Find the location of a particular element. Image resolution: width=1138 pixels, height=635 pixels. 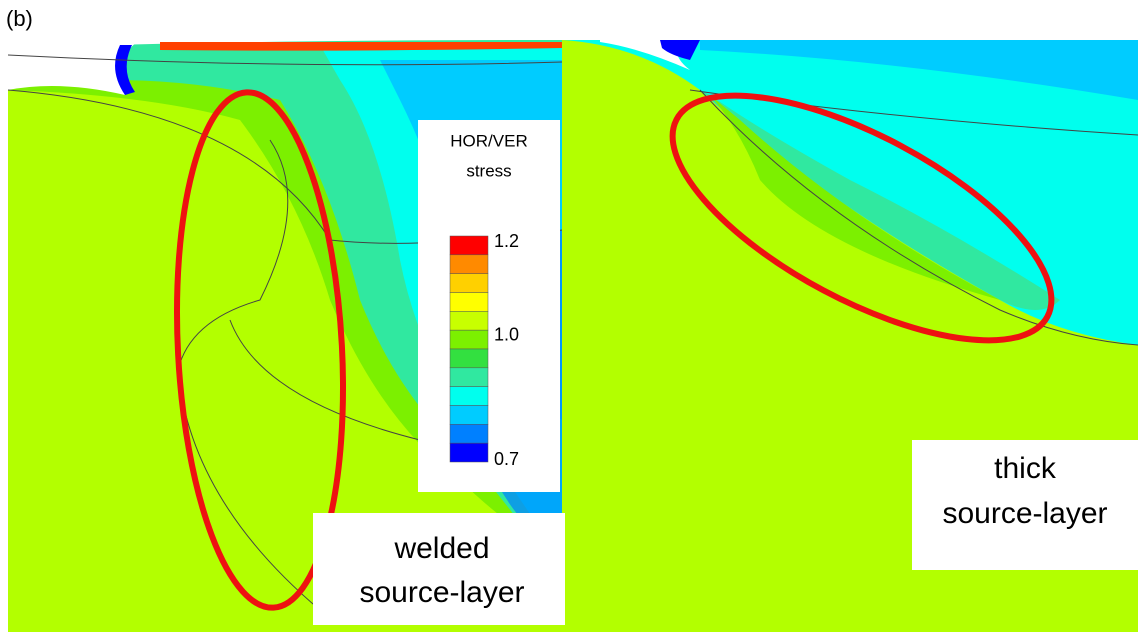

label-text: welded is located at coordinates (441, 548).